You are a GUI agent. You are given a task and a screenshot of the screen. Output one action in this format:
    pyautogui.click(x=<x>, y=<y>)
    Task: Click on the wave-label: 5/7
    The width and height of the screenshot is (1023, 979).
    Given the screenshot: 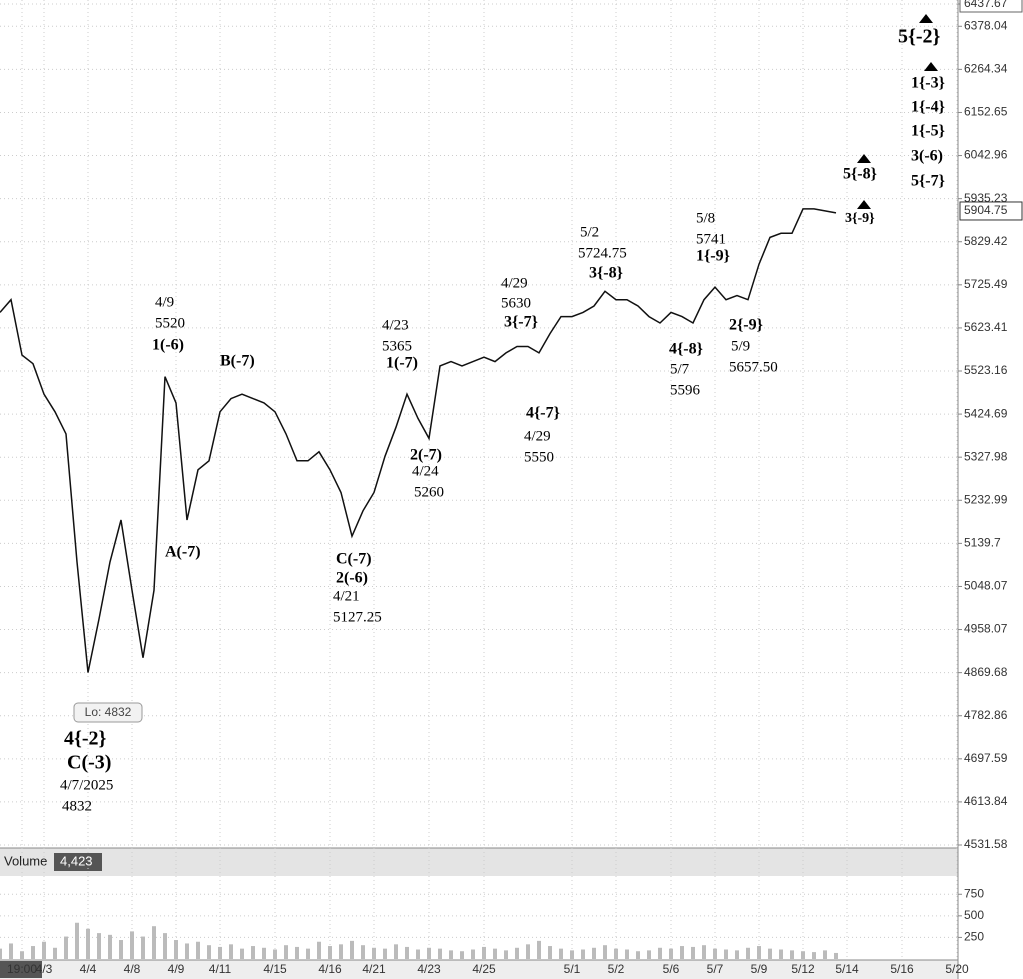 What is the action you would take?
    pyautogui.click(x=680, y=369)
    